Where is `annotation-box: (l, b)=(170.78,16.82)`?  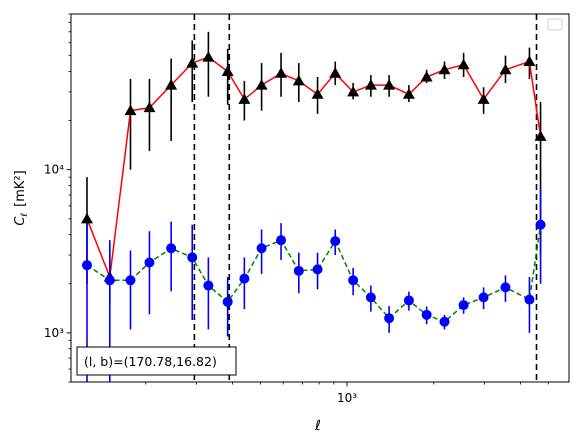
annotation-box: (l, b)=(170.78,16.82) is located at coordinates (156, 361).